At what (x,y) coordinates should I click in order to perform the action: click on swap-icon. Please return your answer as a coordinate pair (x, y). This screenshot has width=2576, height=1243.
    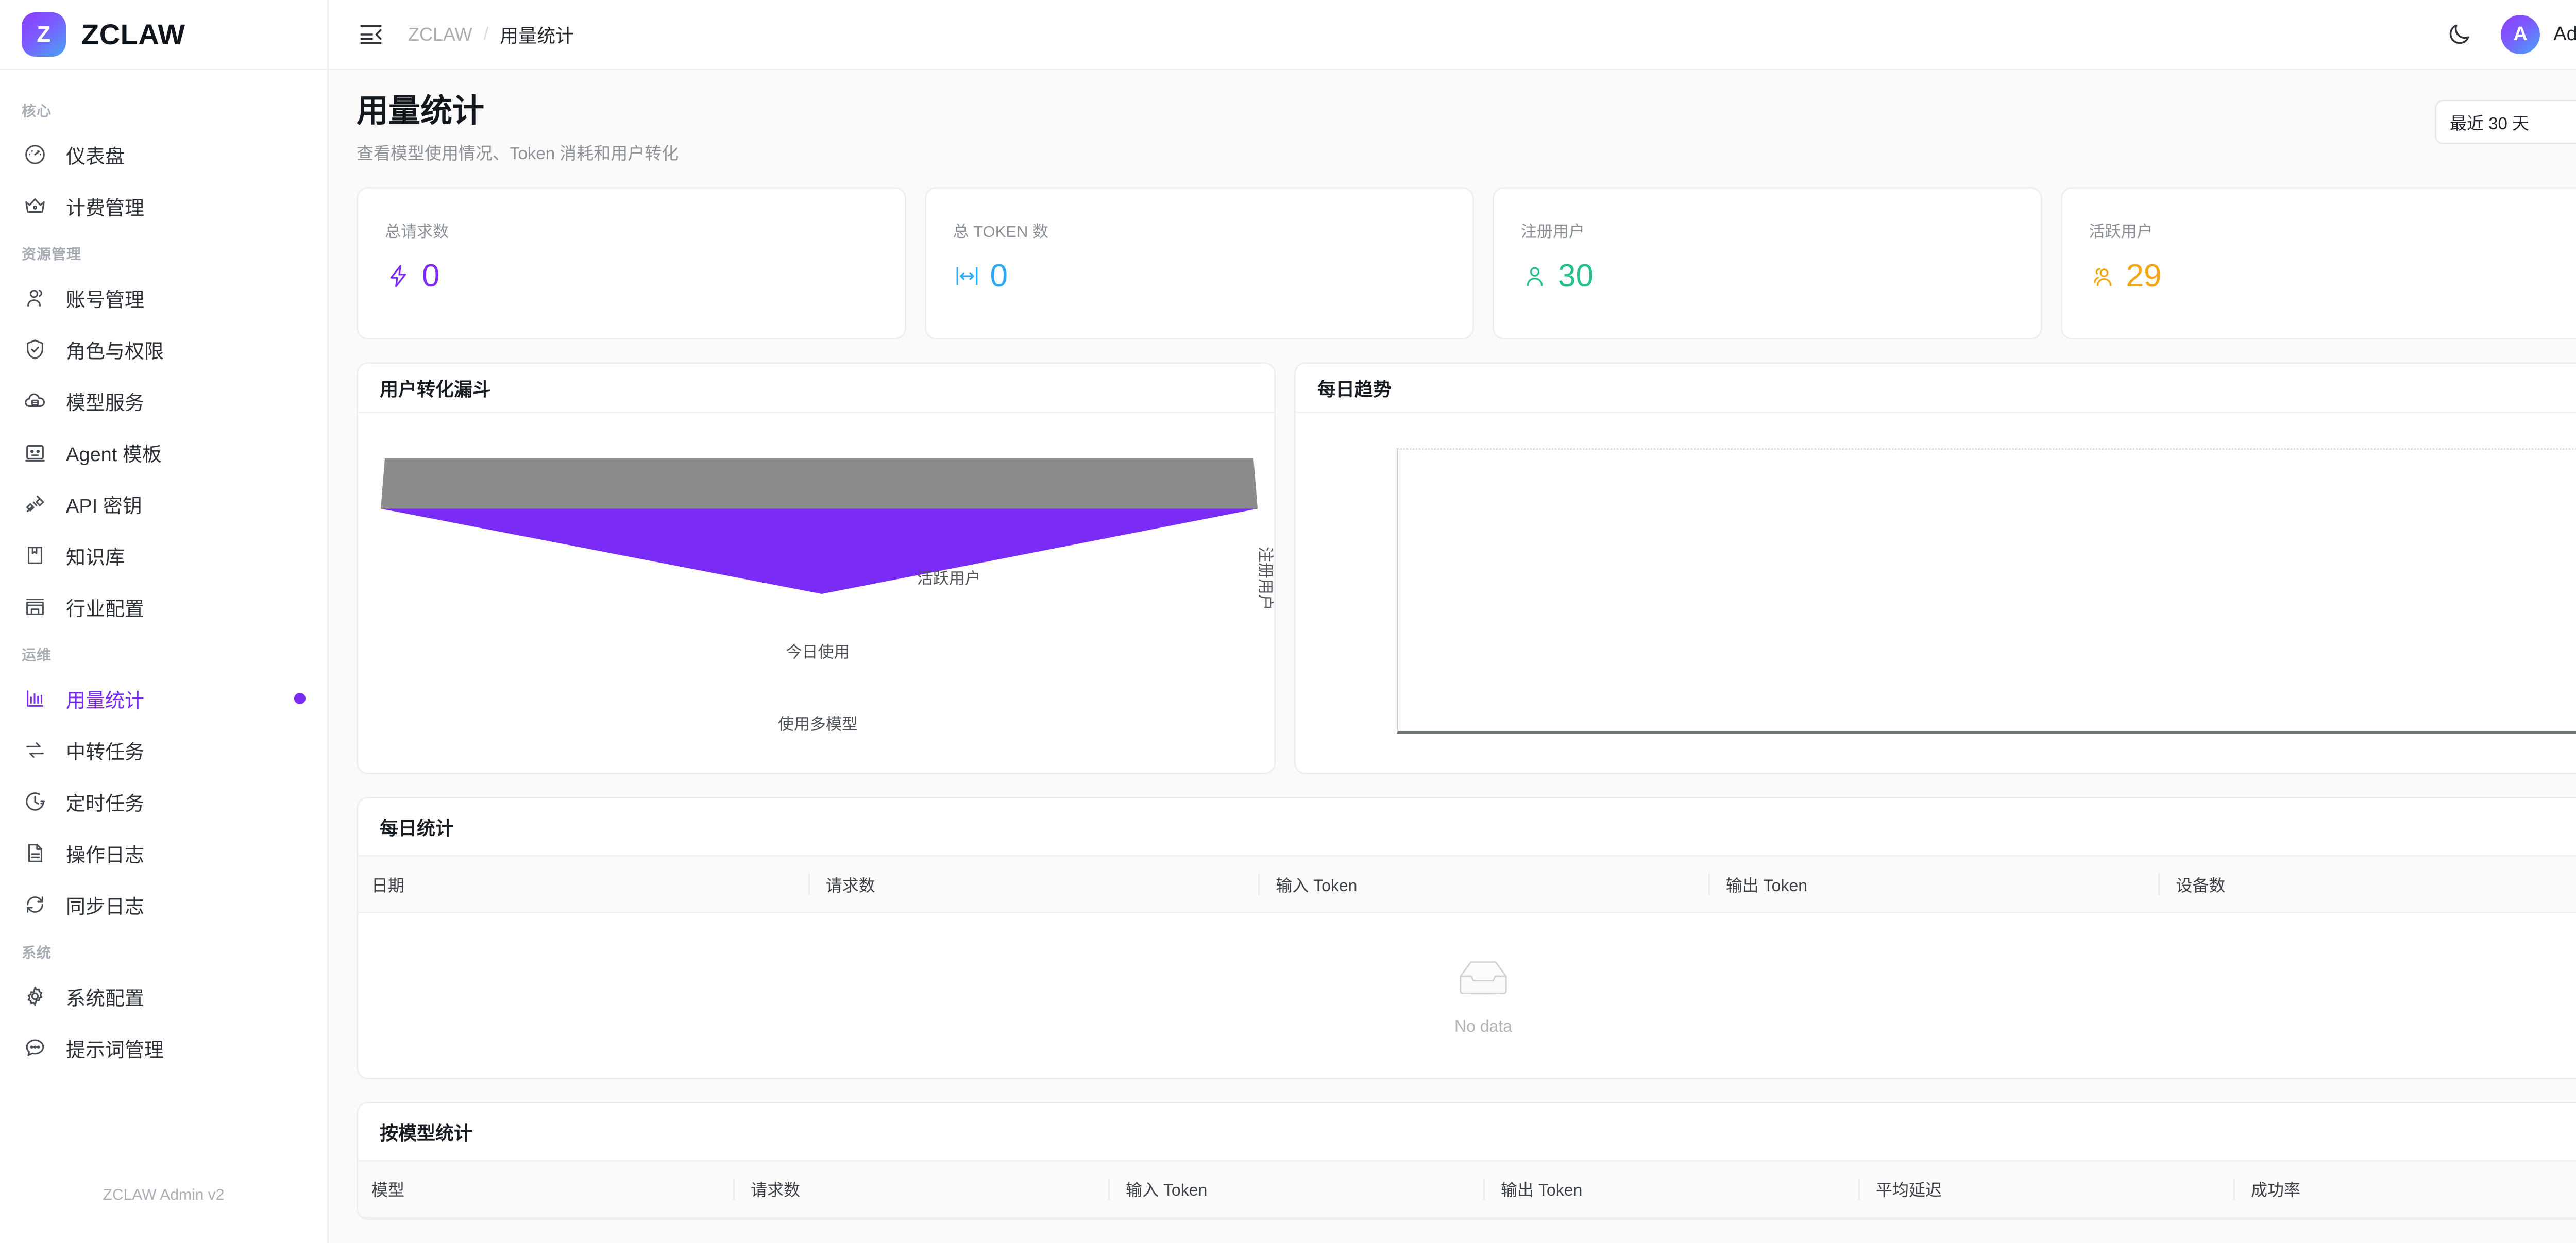
    Looking at the image, I should click on (35, 750).